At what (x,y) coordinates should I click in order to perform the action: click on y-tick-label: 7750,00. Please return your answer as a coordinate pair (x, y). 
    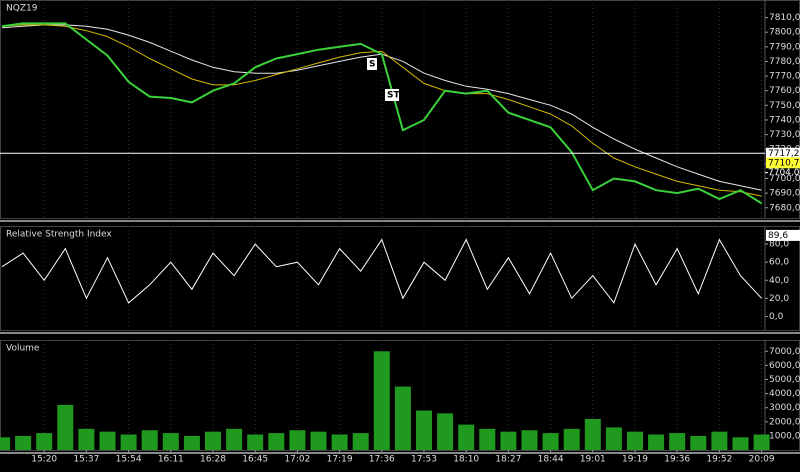
    Looking at the image, I should click on (784, 106).